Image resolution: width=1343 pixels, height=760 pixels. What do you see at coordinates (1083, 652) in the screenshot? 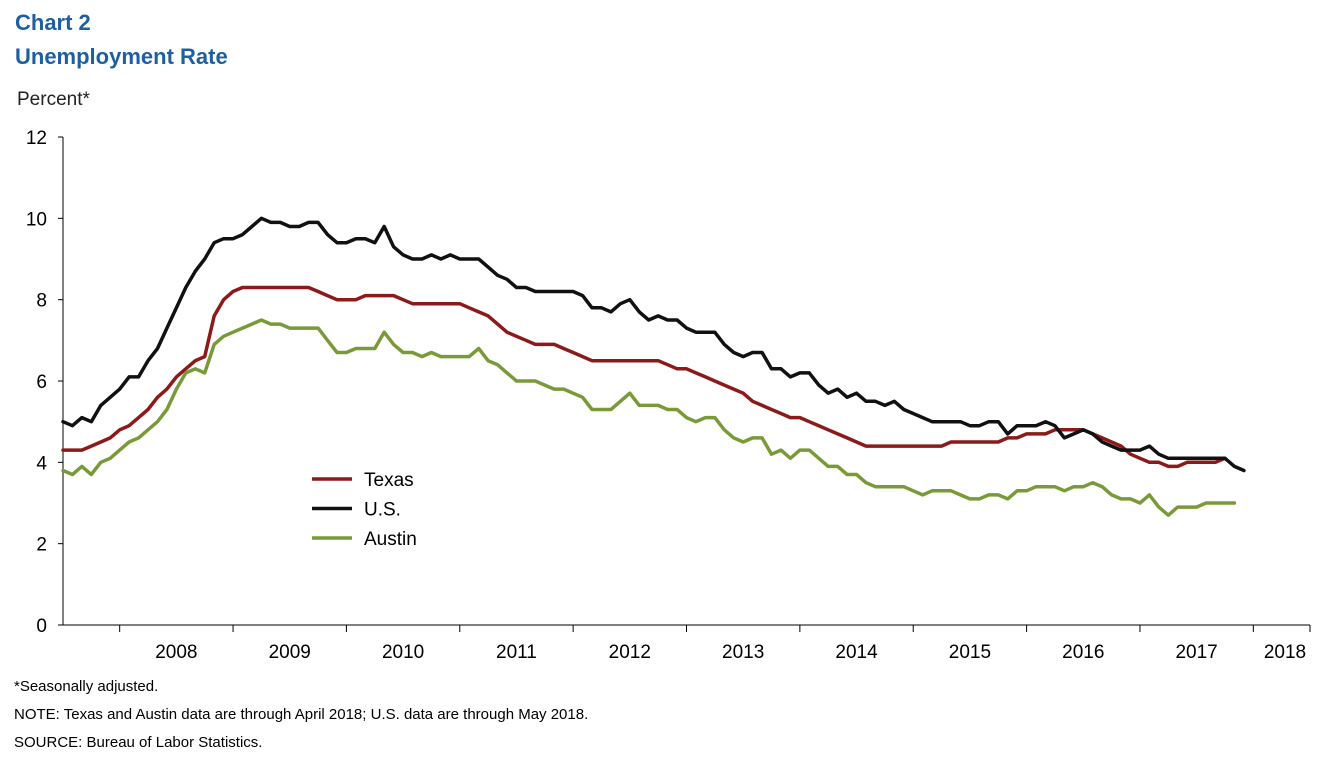
I see `x-tick-label: 2016` at bounding box center [1083, 652].